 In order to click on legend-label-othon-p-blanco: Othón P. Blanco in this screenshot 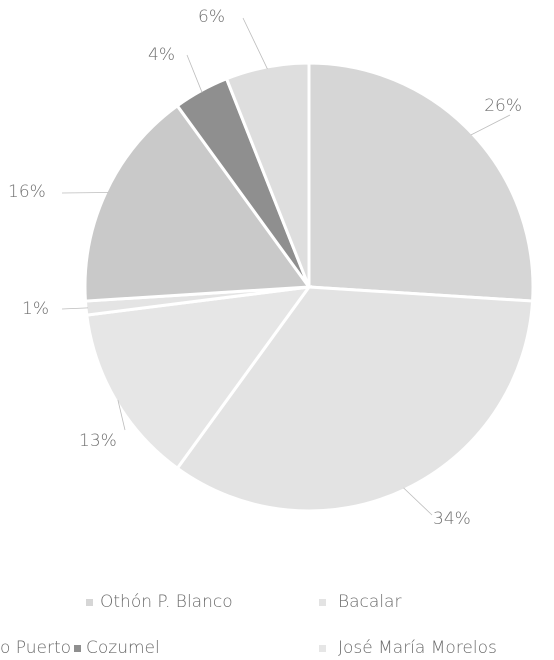, I will do `click(166, 602)`.